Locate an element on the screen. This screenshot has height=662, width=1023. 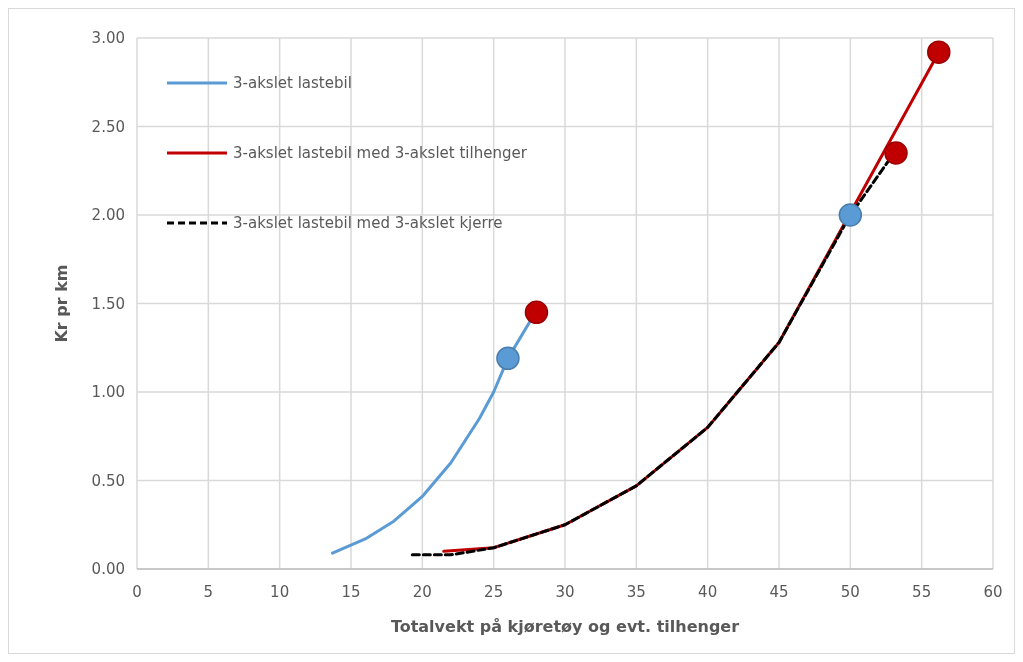
x-tick-label: 35 is located at coordinates (636, 592).